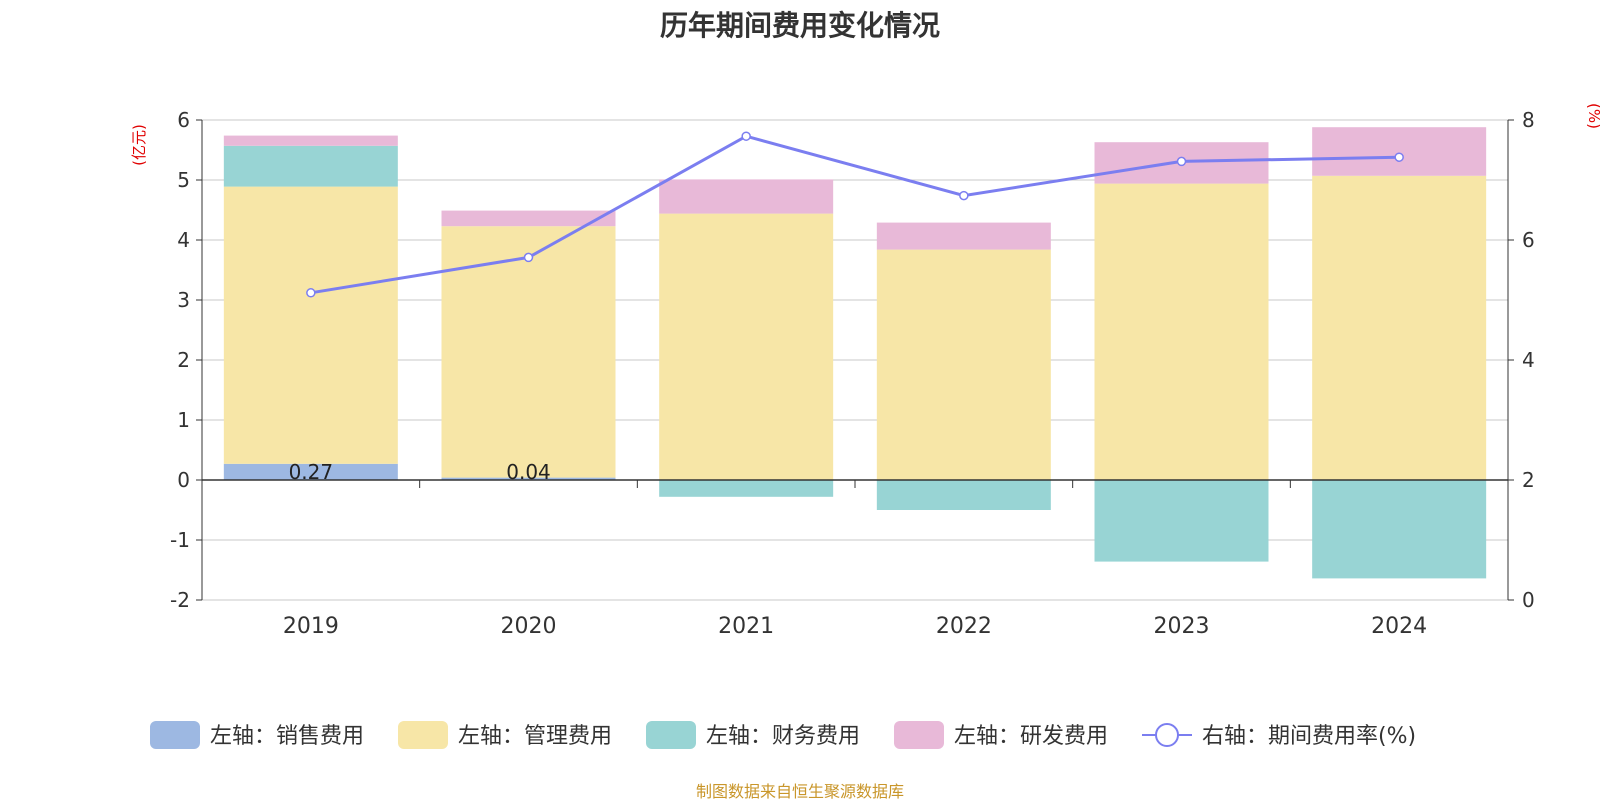 This screenshot has height=802, width=1600. I want to click on left-tick-label: -1, so click(180, 540).